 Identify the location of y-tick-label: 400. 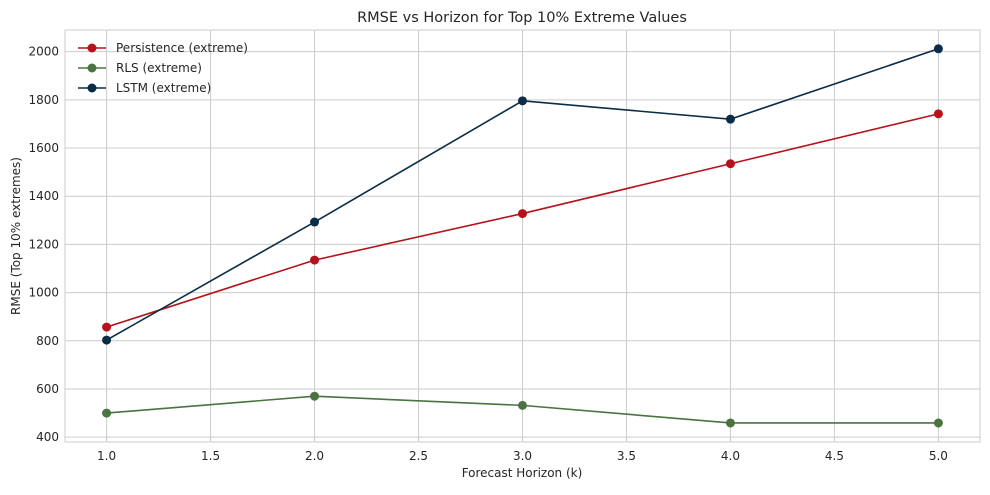
(47, 437).